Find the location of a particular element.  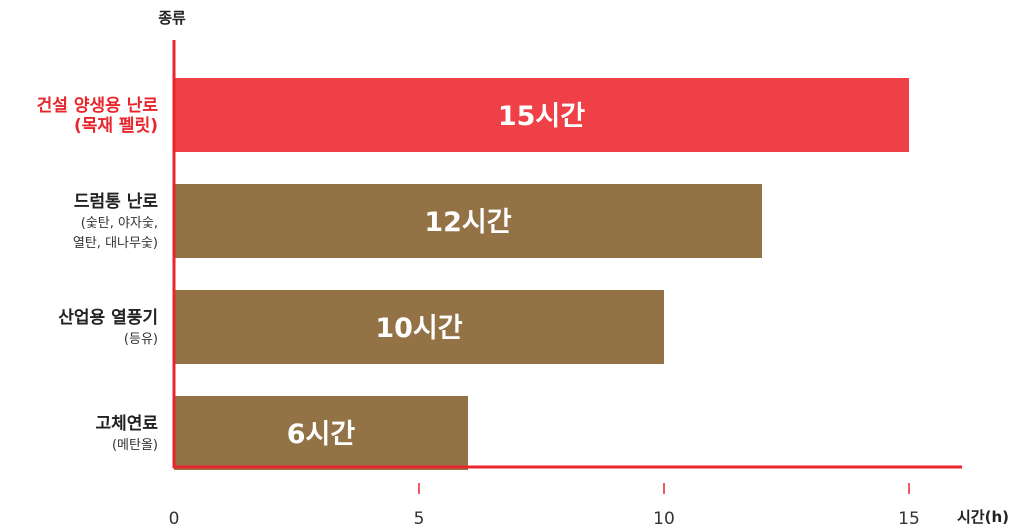

category-label-3: 산업용 열풍기 is located at coordinates (108, 318).